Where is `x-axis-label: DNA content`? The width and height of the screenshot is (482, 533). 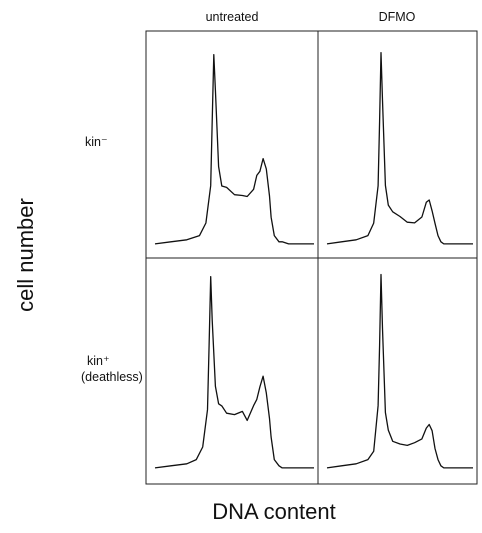 x-axis-label: DNA content is located at coordinates (274, 511).